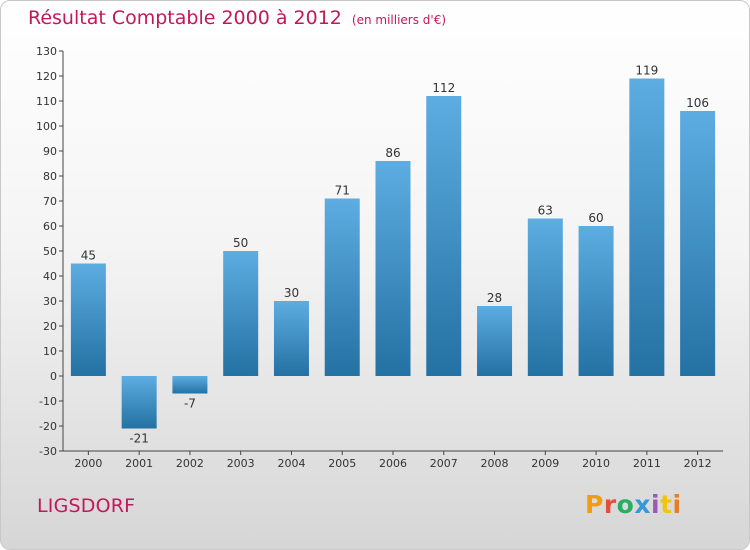 The height and width of the screenshot is (550, 750). Describe the element at coordinates (594, 504) in the screenshot. I see `logo-letter: P` at that location.